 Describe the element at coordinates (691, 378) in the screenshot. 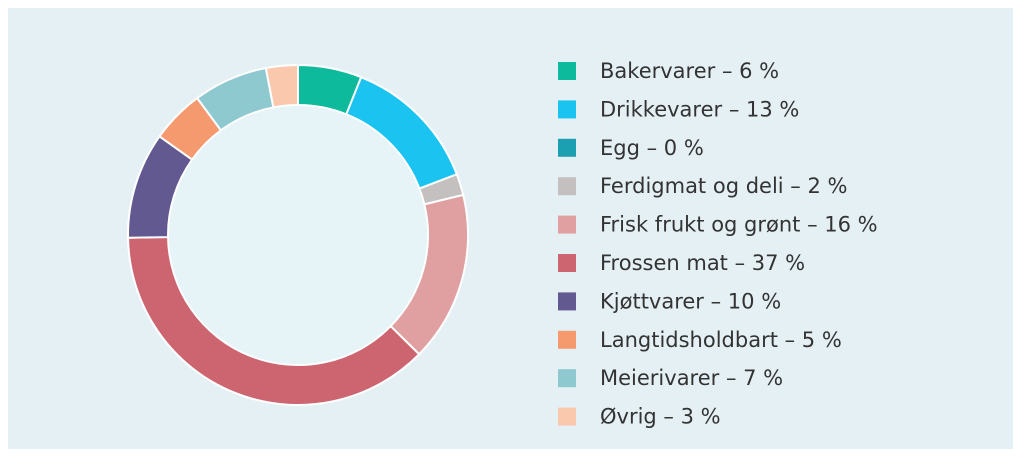

I see `legend-label: Meierivarer – 7 %` at that location.